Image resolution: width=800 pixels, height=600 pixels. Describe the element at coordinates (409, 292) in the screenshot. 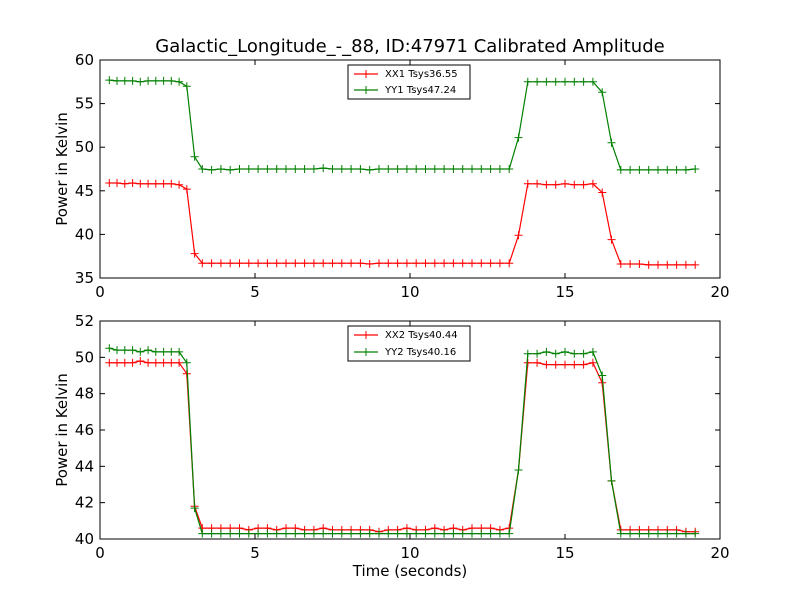

I see `top-x-tick-label-2: 10` at that location.